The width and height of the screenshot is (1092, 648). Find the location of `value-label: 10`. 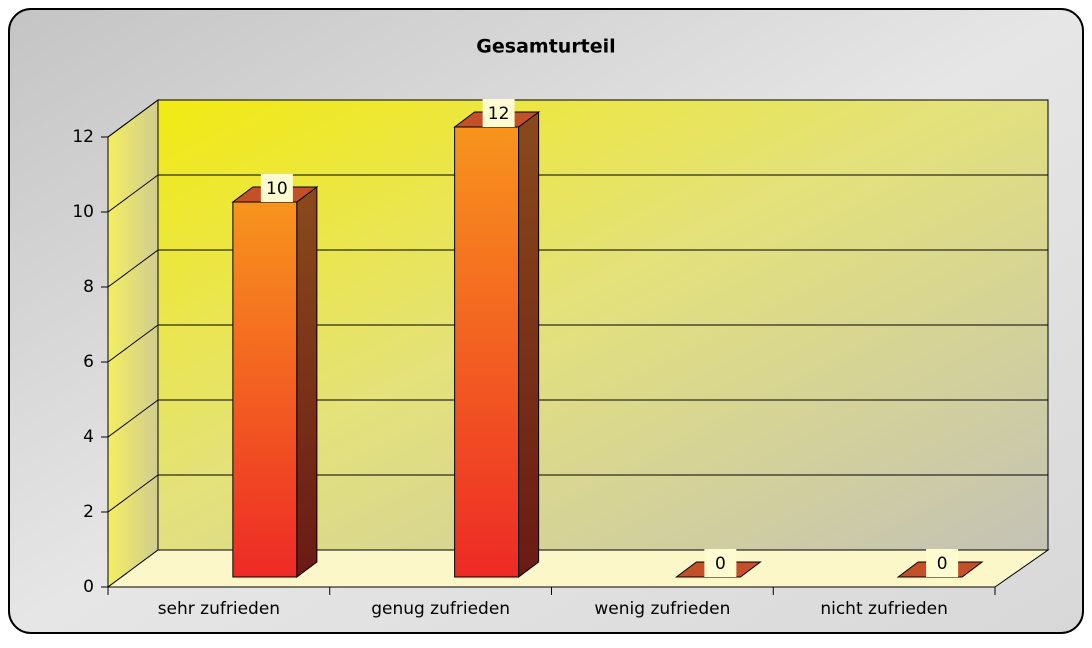

value-label: 10 is located at coordinates (277, 189).